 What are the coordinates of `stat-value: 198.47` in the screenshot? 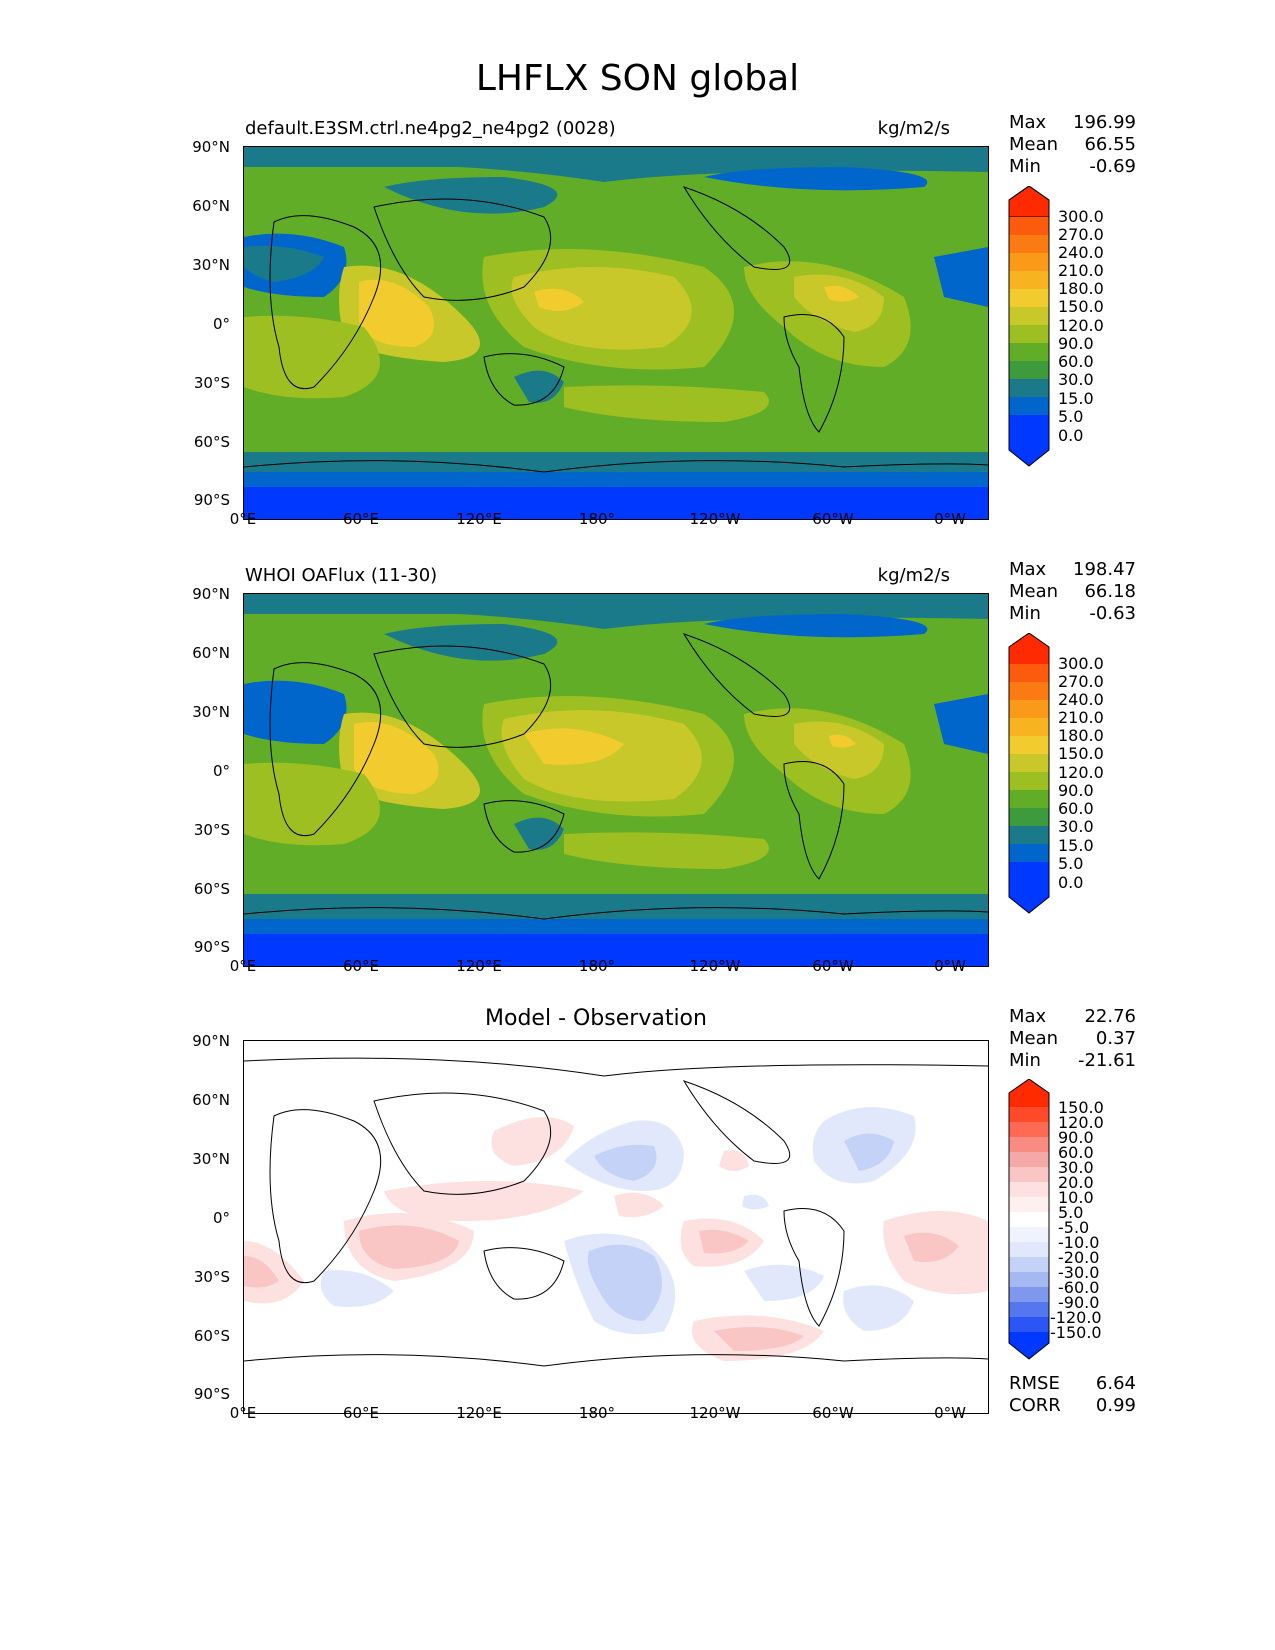 It's located at (1104, 569).